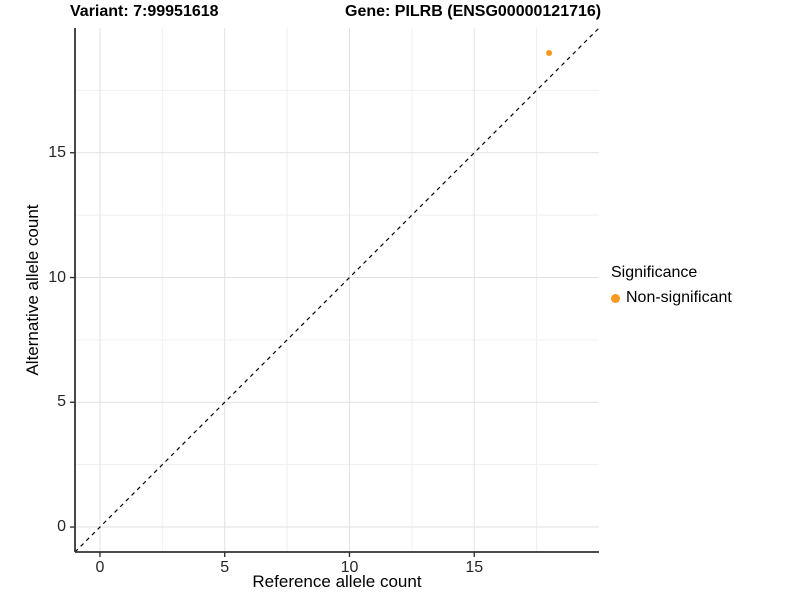 The image size is (800, 600). What do you see at coordinates (225, 567) in the screenshot?
I see `x-tick-label: 5` at bounding box center [225, 567].